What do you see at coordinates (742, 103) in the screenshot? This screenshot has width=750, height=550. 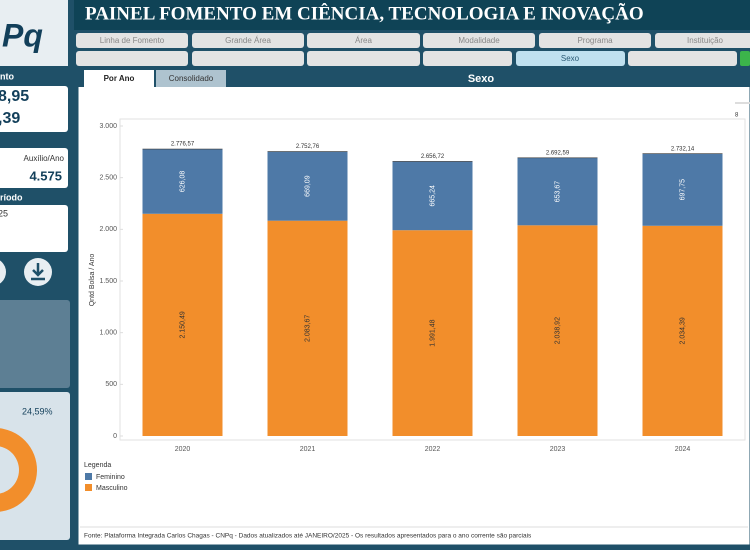 I see `scroll-hint` at bounding box center [742, 103].